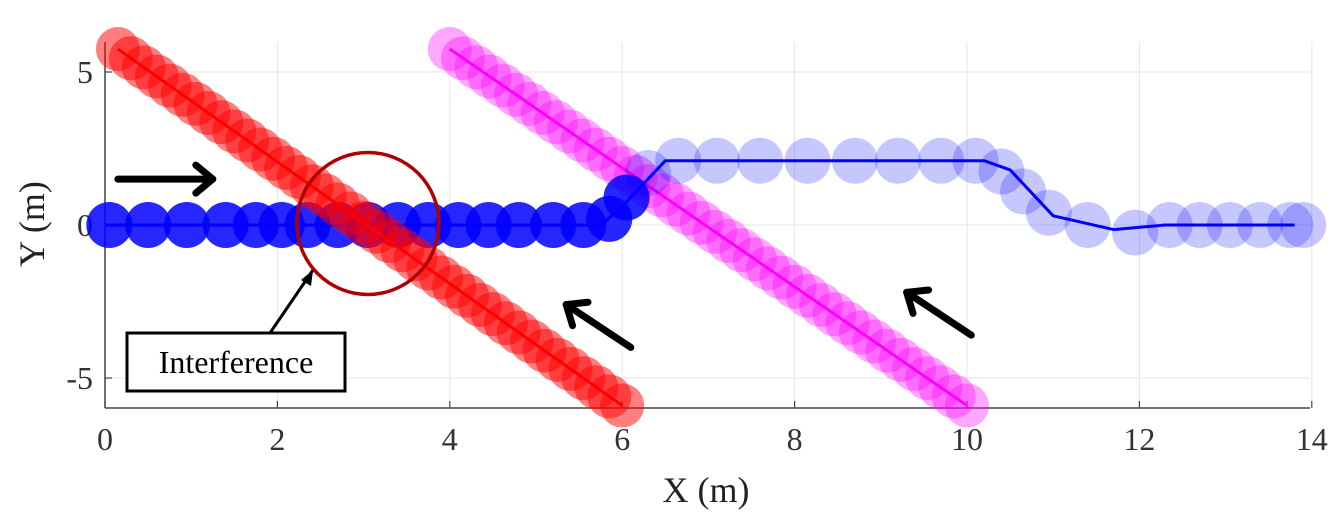 This screenshot has height=515, width=1344. Describe the element at coordinates (450, 439) in the screenshot. I see `x-tick-label: 4` at that location.